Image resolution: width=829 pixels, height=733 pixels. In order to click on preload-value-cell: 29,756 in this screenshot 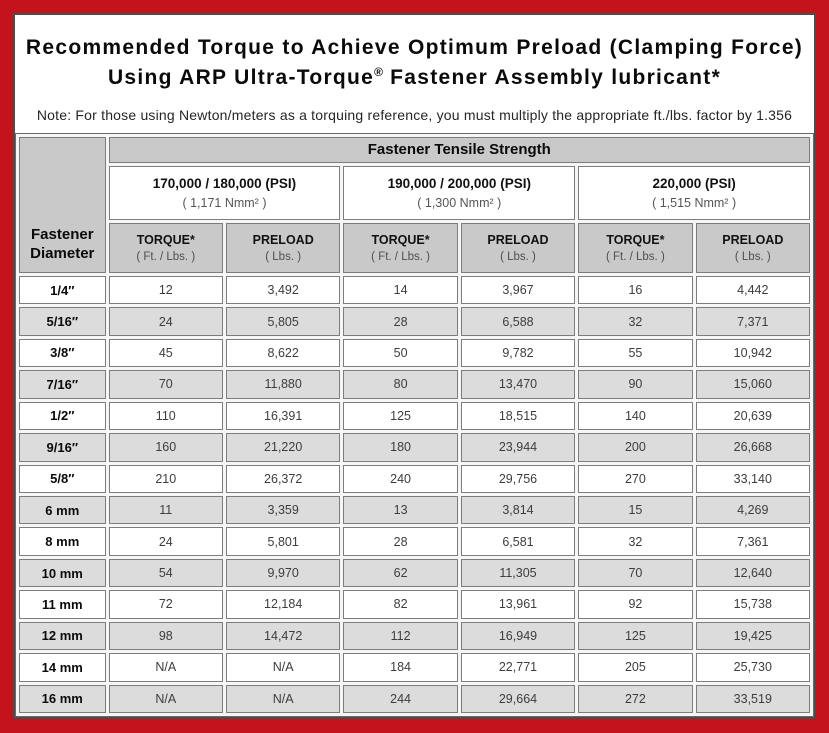, I will do `click(518, 478)`.